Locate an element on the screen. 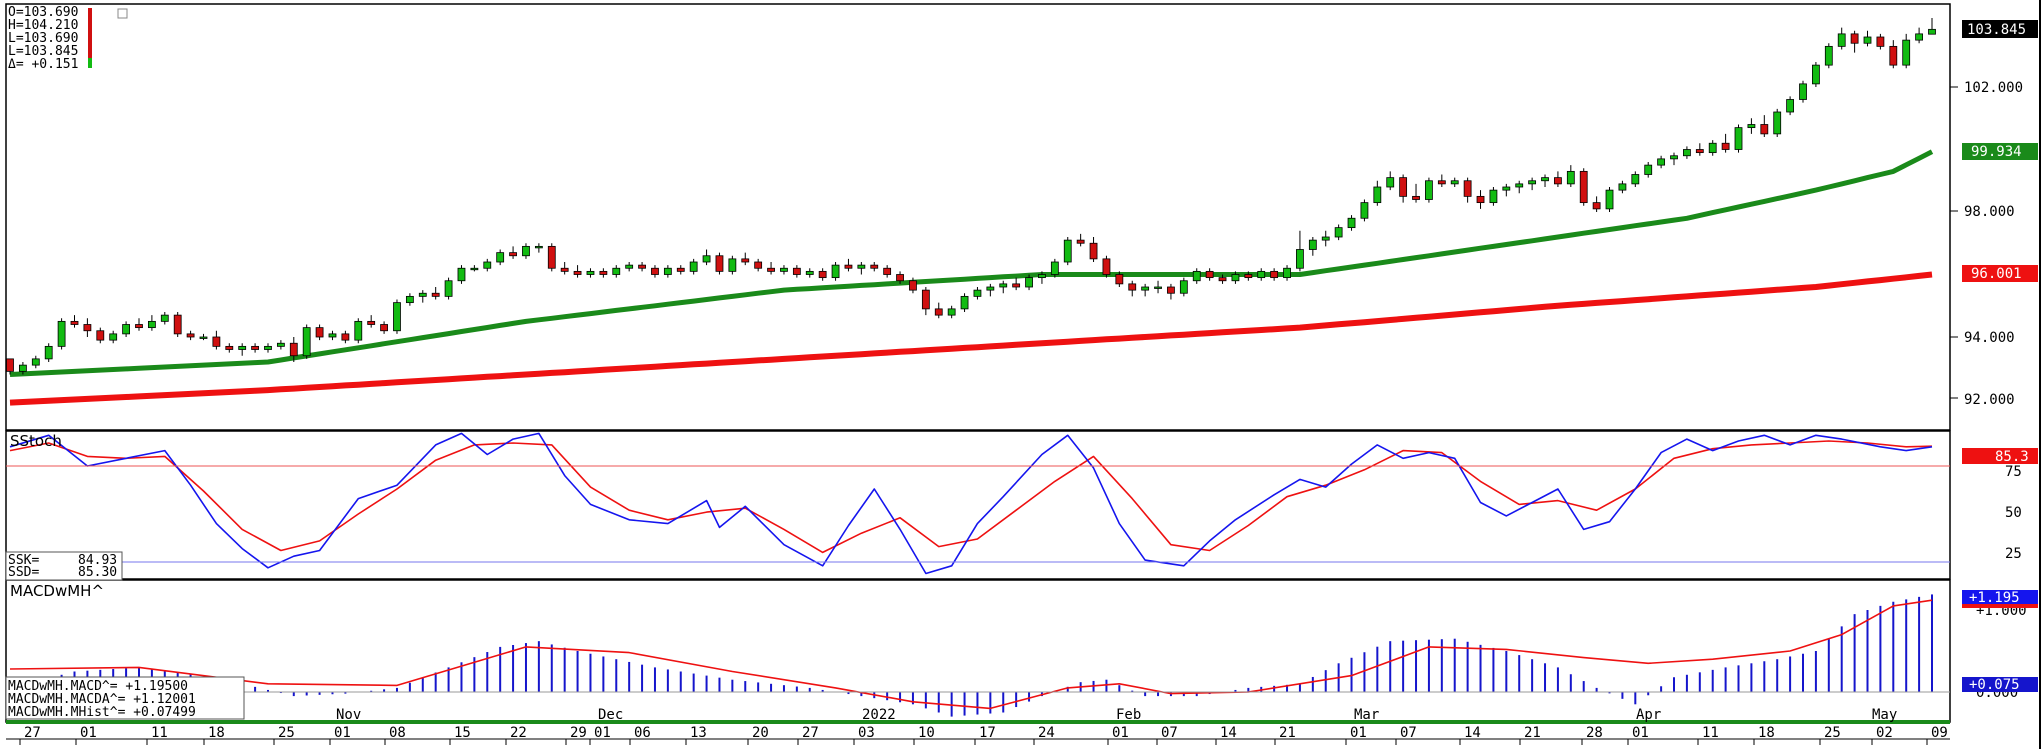 The height and width of the screenshot is (749, 2043). x-day-label: 09 is located at coordinates (1939, 733).